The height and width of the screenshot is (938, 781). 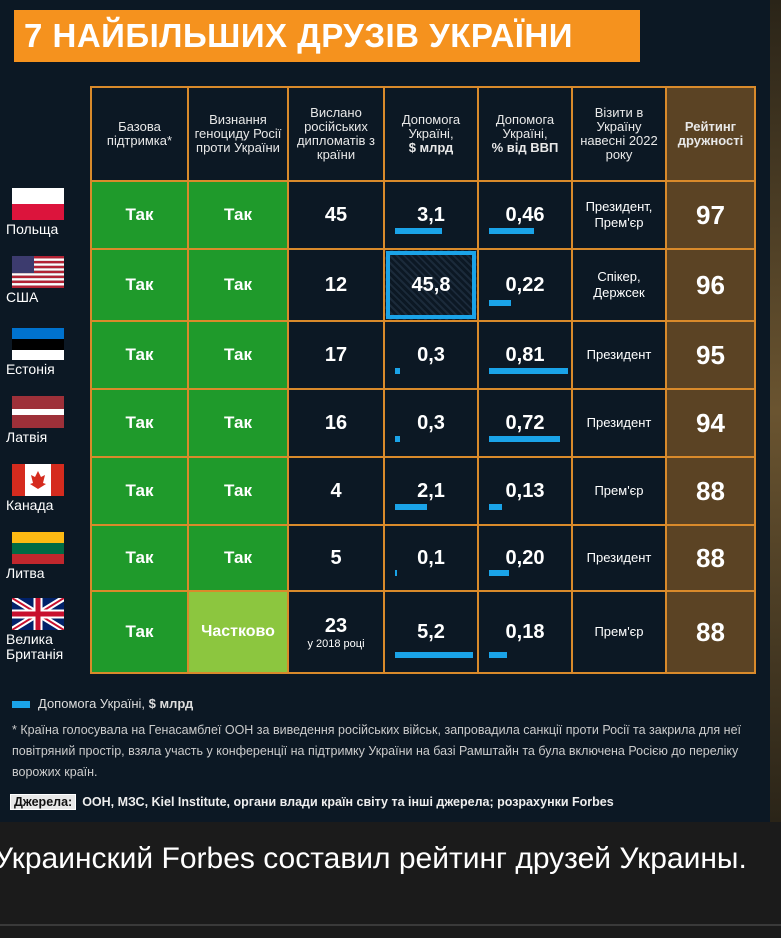 What do you see at coordinates (710, 215) in the screenshot?
I see `cell-rating: 97` at bounding box center [710, 215].